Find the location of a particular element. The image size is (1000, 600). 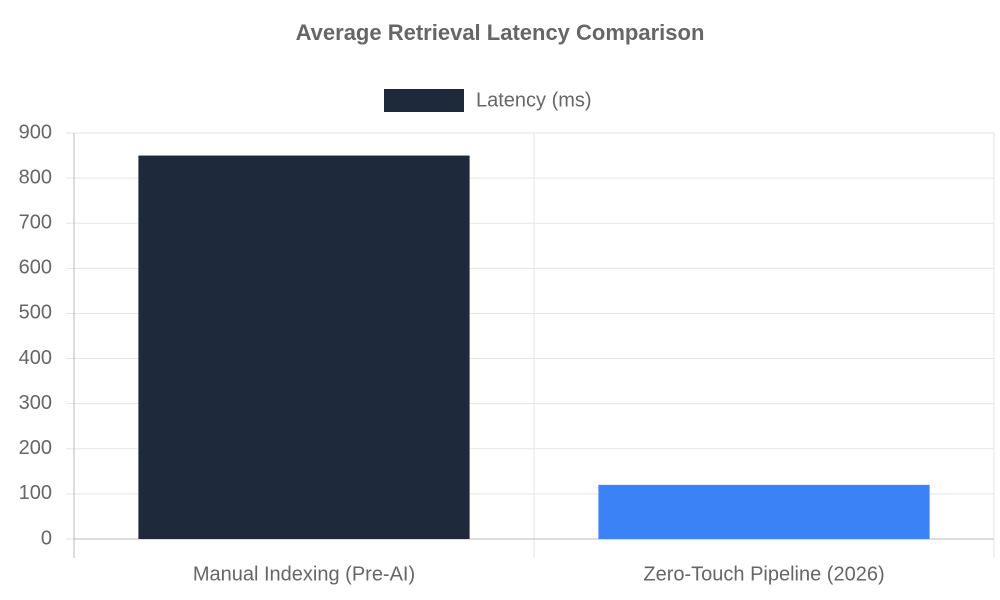

y-tick-label: 400 is located at coordinates (35, 358).